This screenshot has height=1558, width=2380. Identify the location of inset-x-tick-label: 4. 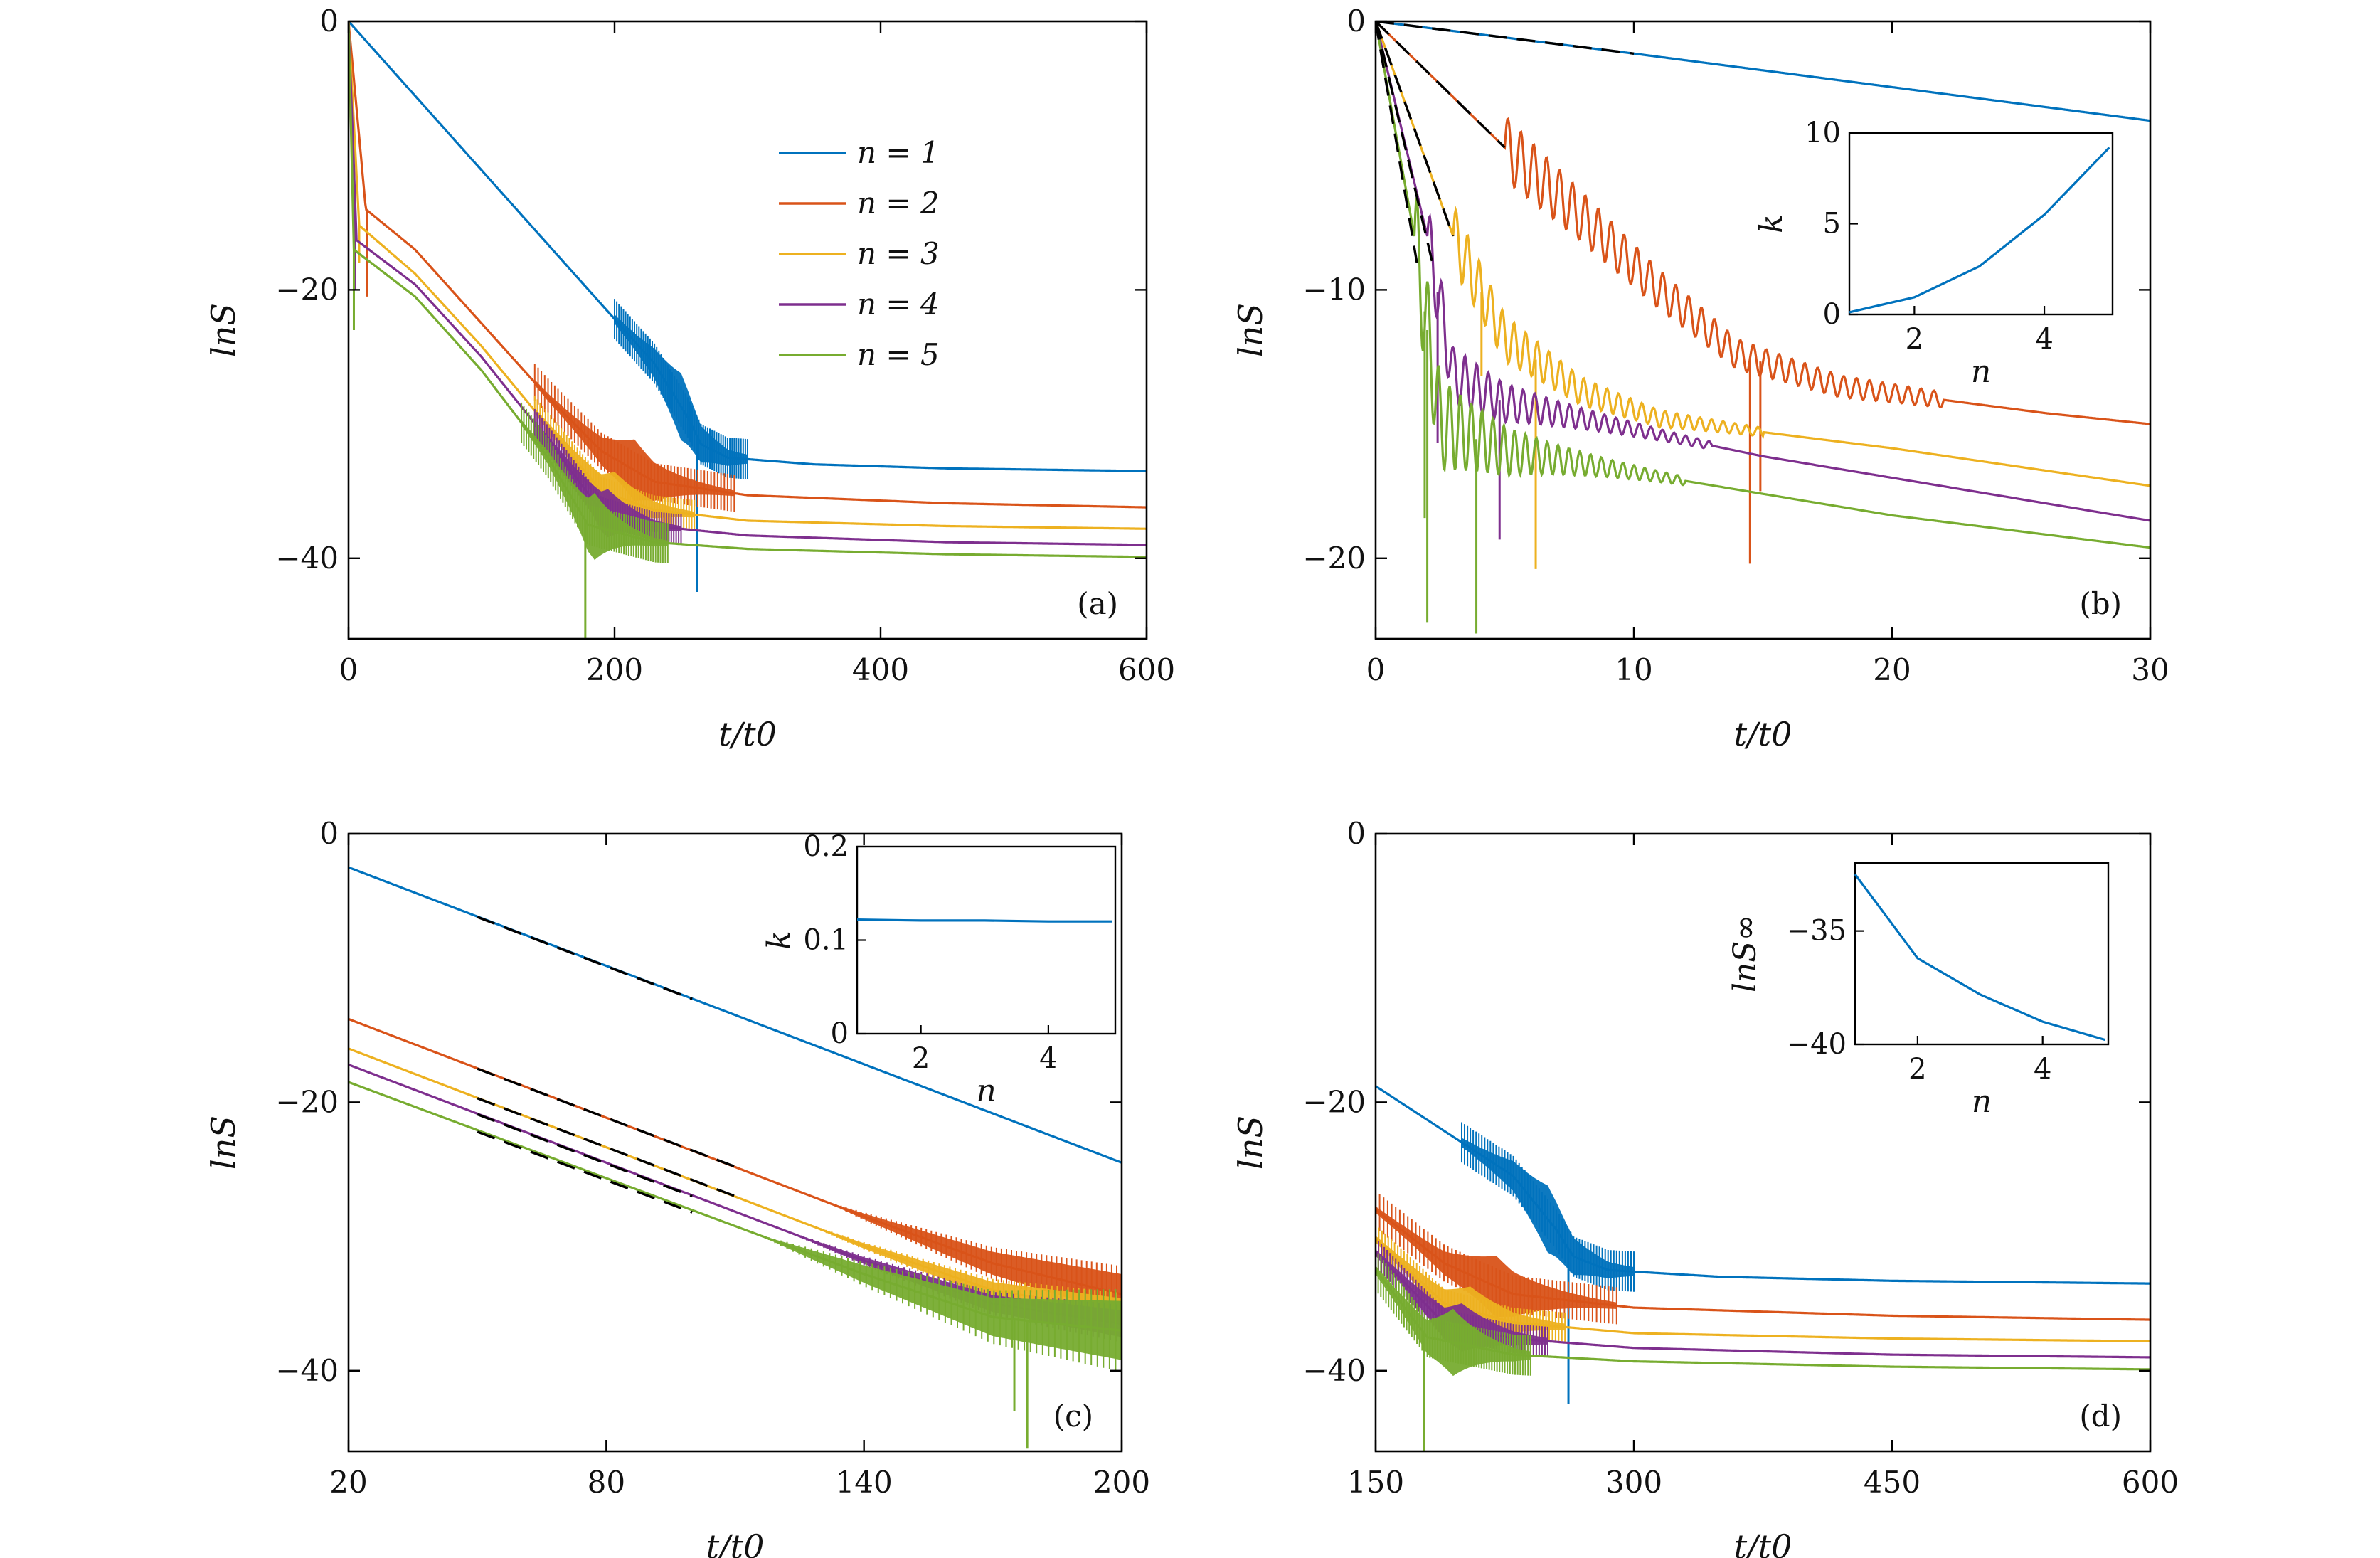
(2044, 339).